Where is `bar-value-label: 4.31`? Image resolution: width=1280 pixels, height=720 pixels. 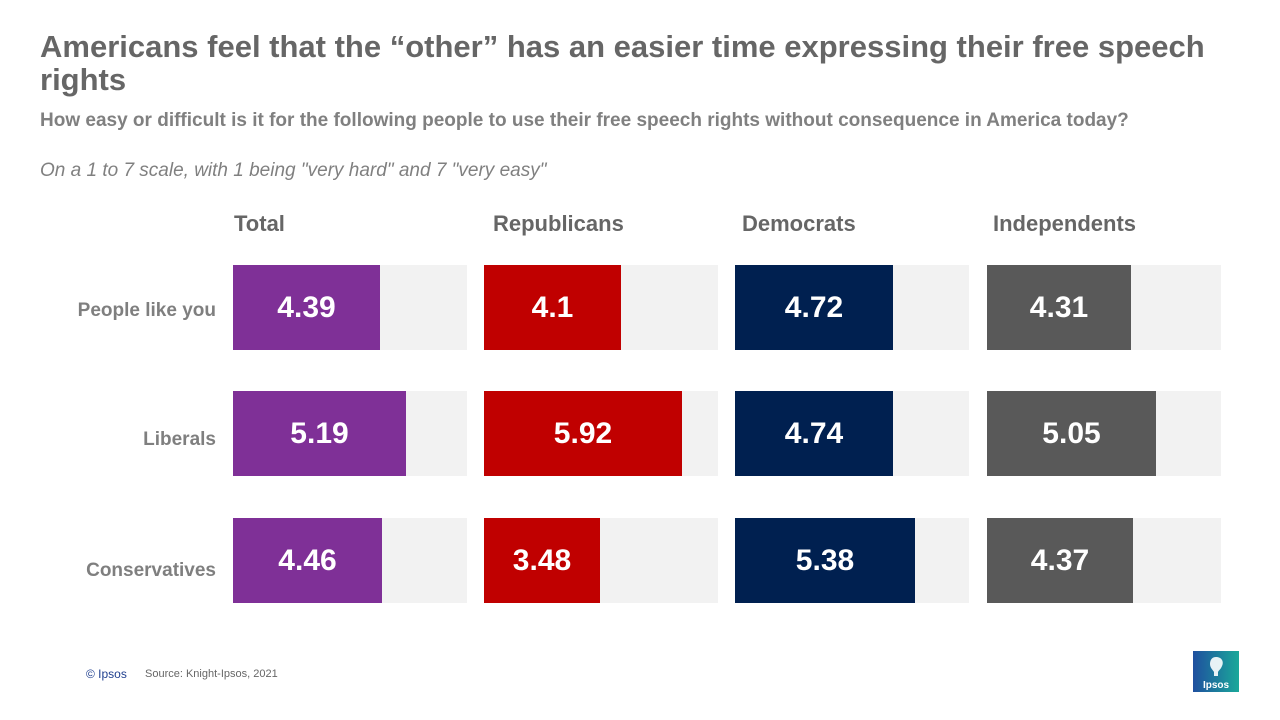
bar-value-label: 4.31 is located at coordinates (1059, 307).